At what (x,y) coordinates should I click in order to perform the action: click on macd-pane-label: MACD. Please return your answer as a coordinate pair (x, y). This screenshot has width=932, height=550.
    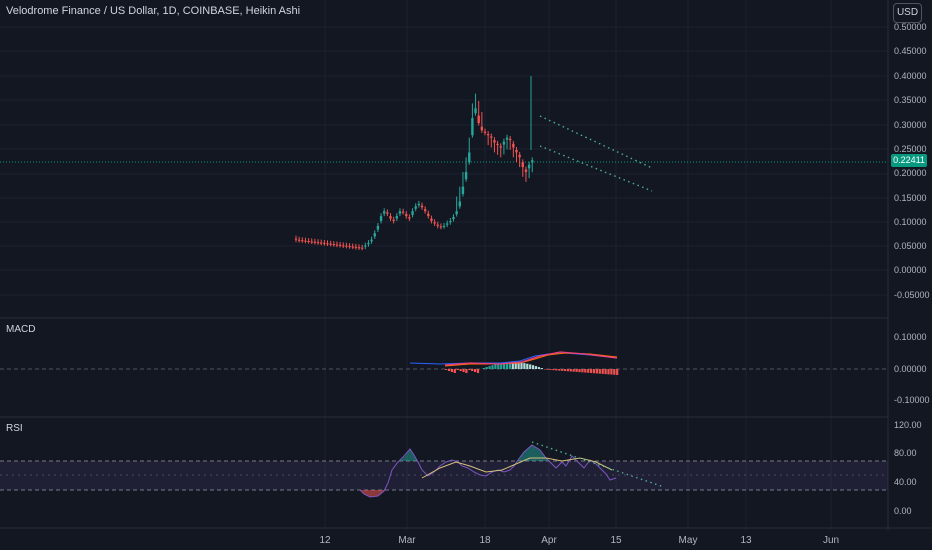
    Looking at the image, I should click on (21, 329).